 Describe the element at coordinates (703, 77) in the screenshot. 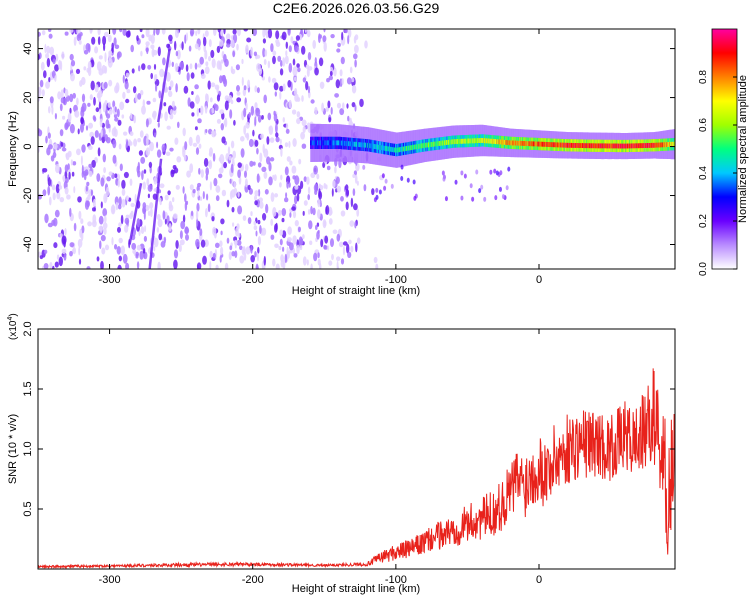

I see `colorbar-tick-label: 0.8` at that location.